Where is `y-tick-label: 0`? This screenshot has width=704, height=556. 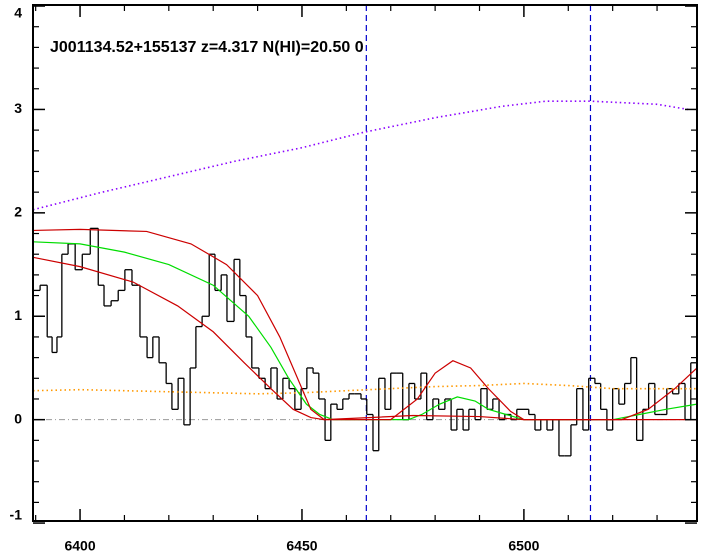
y-tick-label: 0 is located at coordinates (18, 418).